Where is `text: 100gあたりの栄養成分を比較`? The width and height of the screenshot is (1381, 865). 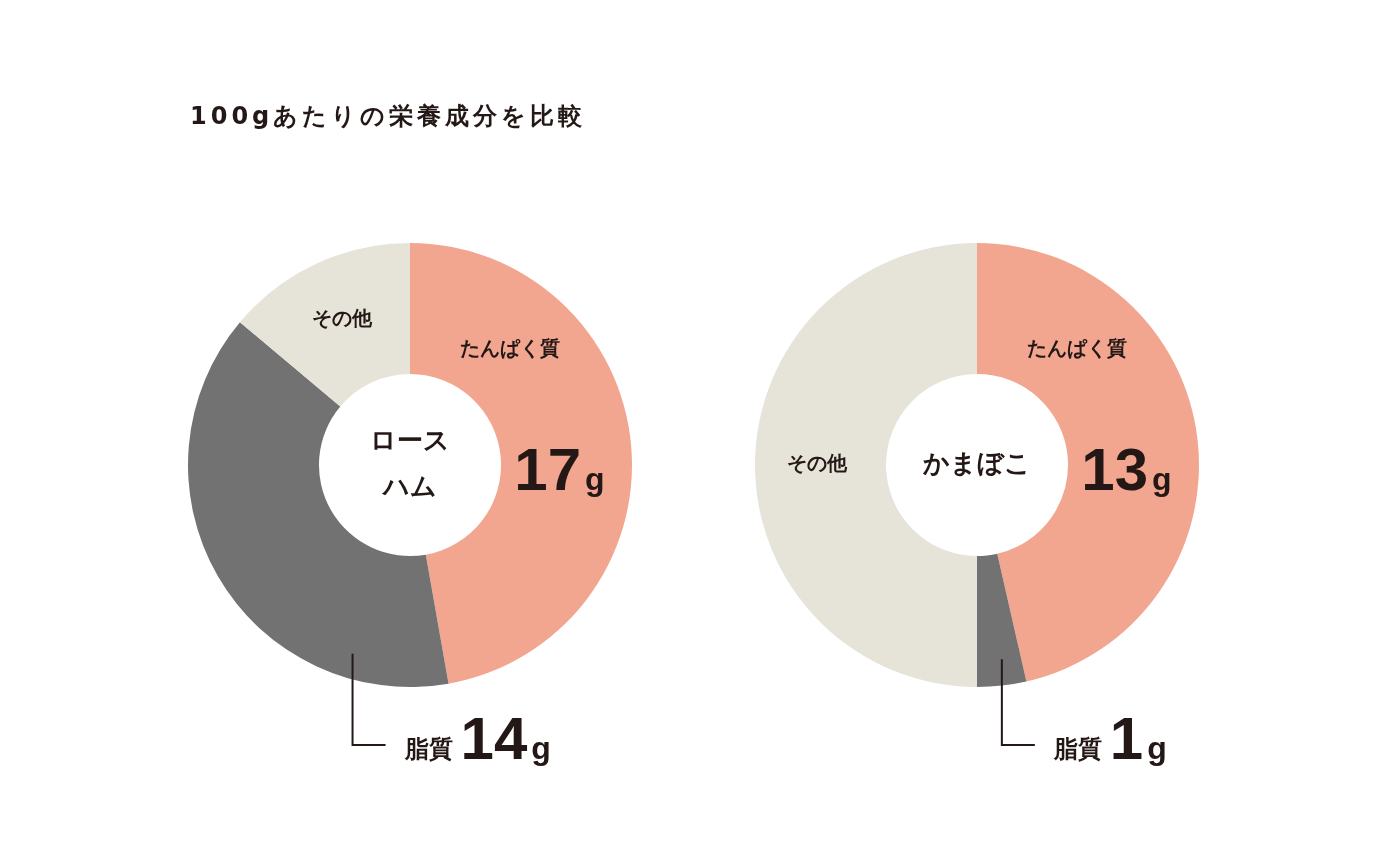 text: 100gあたりの栄養成分を比較 is located at coordinates (388, 116).